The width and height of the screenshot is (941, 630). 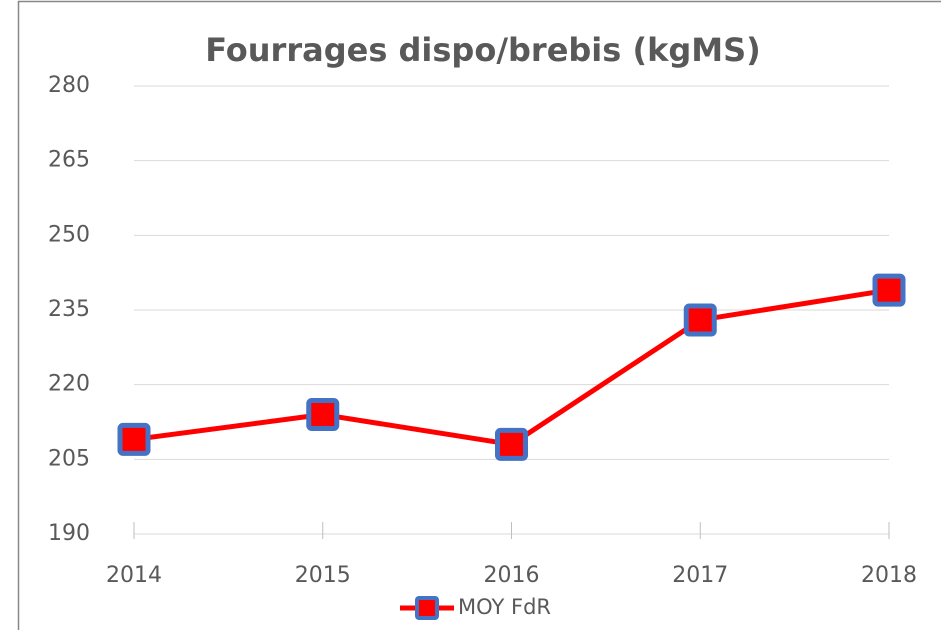 What do you see at coordinates (134, 575) in the screenshot?
I see `x-tick-label: 2014` at bounding box center [134, 575].